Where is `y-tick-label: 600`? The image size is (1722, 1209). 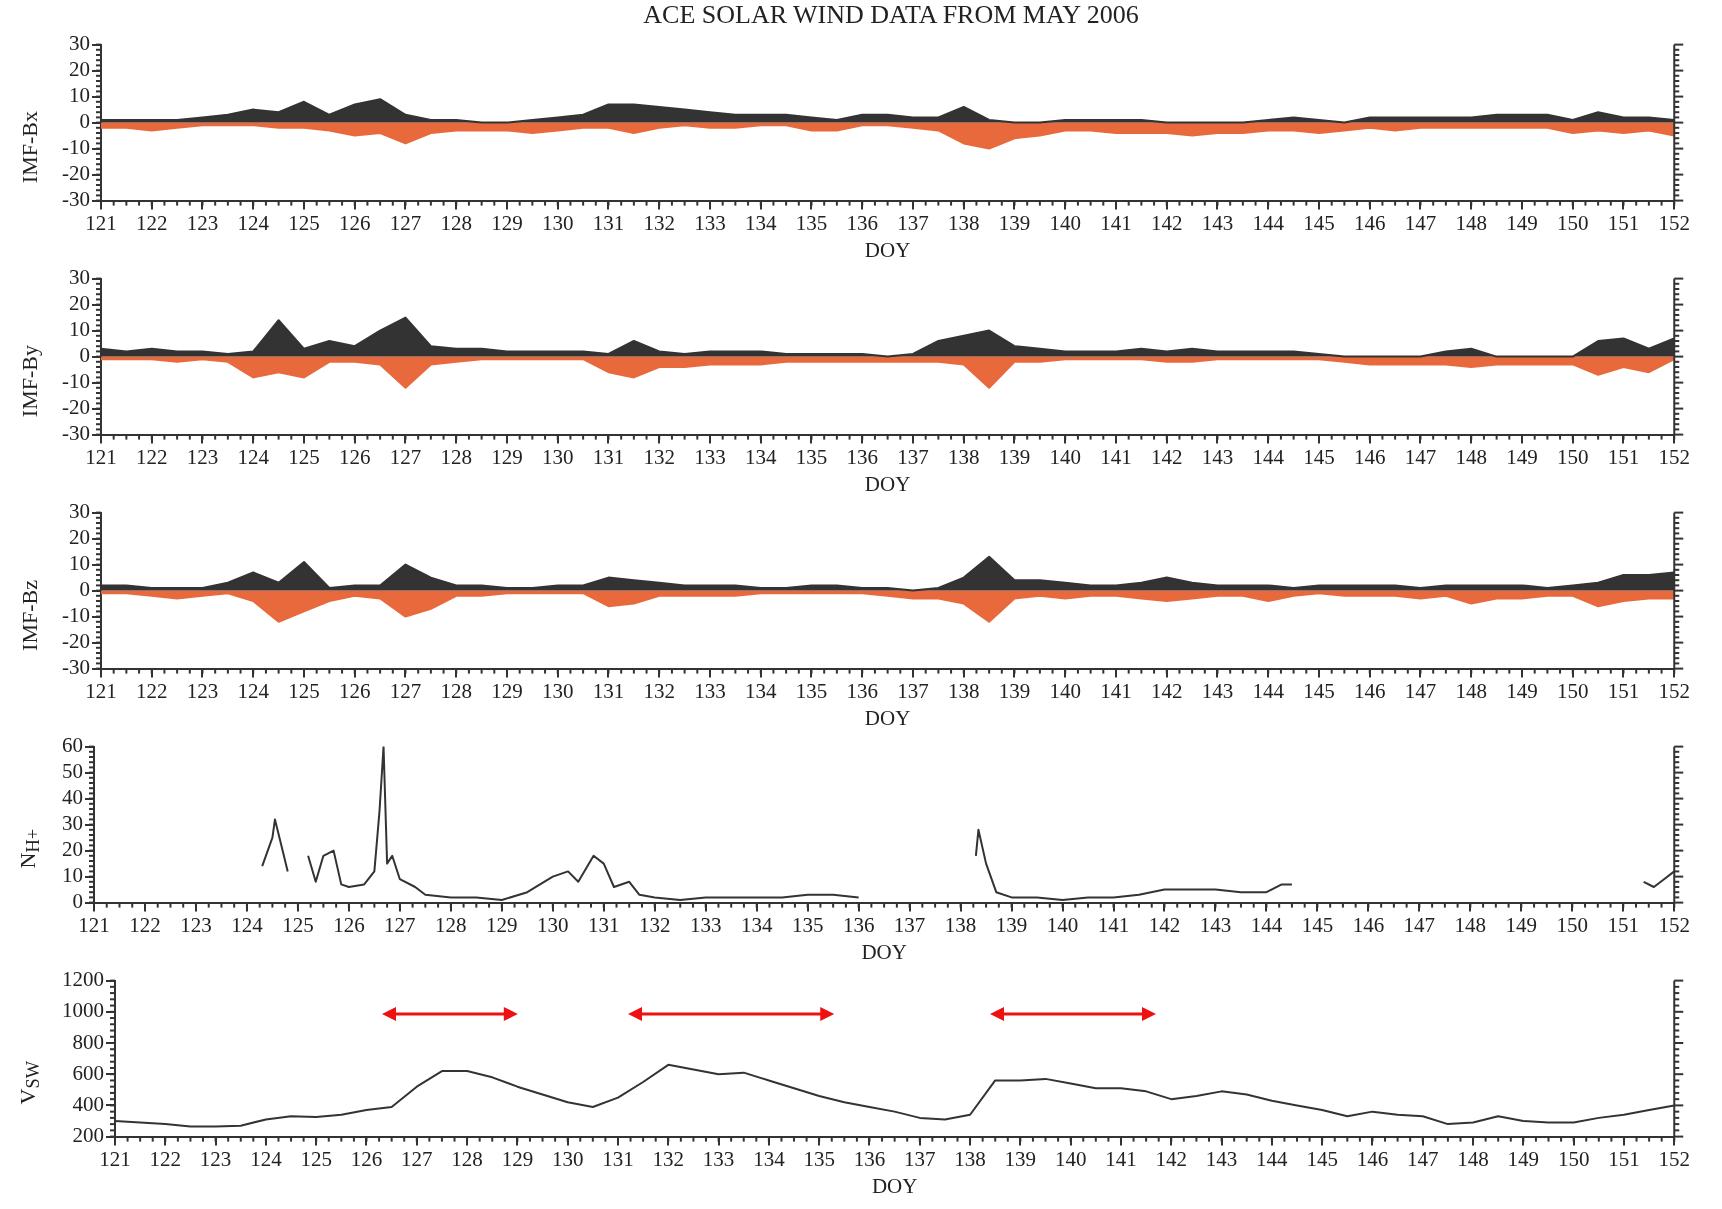
y-tick-label: 600 is located at coordinates (88, 1072).